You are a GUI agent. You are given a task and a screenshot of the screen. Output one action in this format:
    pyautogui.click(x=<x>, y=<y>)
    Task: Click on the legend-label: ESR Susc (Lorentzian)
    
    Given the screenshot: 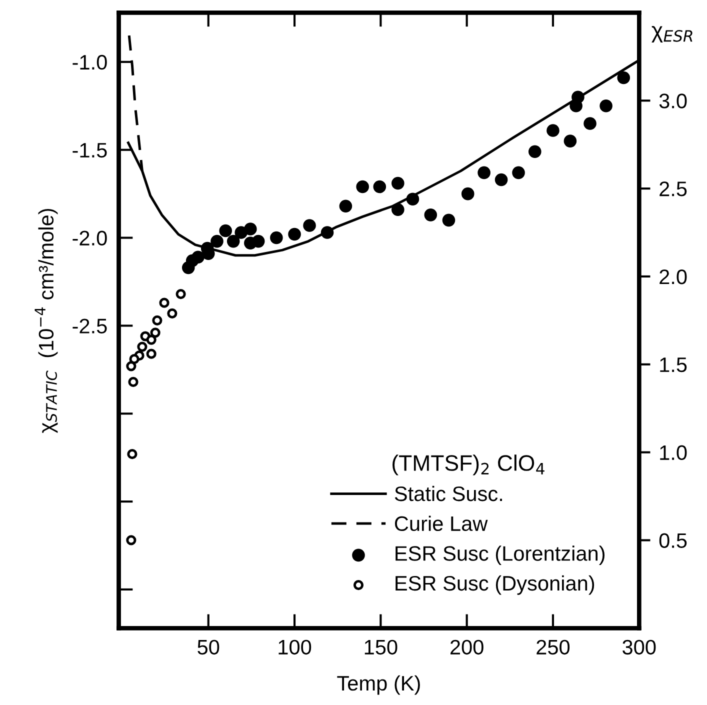 What is the action you would take?
    pyautogui.click(x=500, y=555)
    